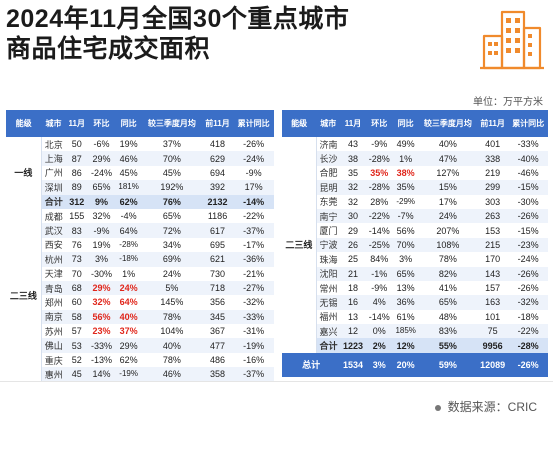 This screenshot has width=553, height=461. Describe the element at coordinates (405, 216) in the screenshot. I see `value-cell: -7%` at that location.